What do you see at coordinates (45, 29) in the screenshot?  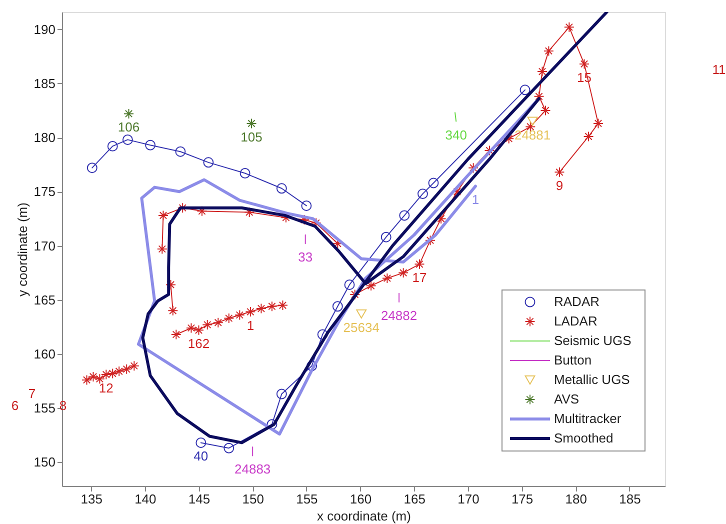 I see `y-tick-label: 190` at bounding box center [45, 29].